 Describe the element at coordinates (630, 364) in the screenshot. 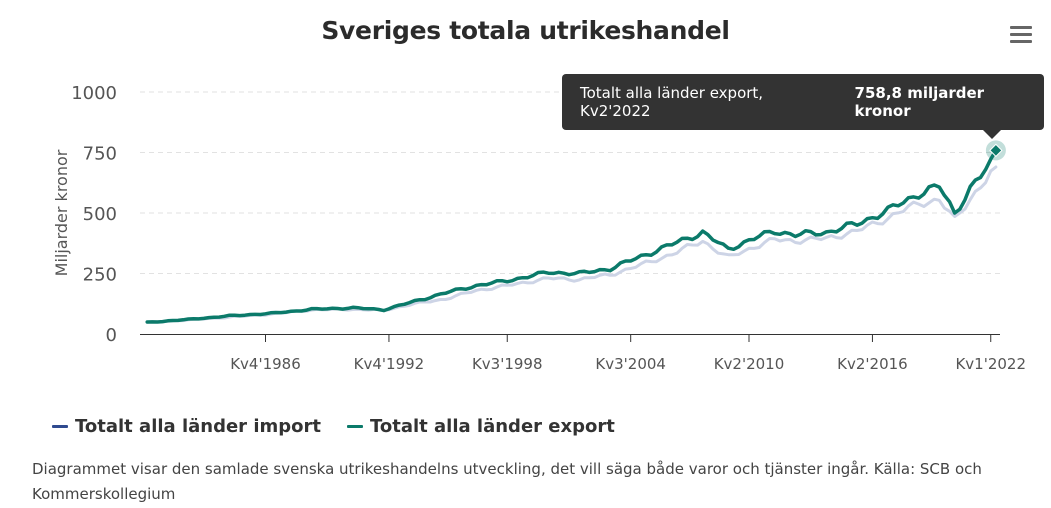

I see `x-tick-label-Kv3'2004: Kv3'2004` at that location.